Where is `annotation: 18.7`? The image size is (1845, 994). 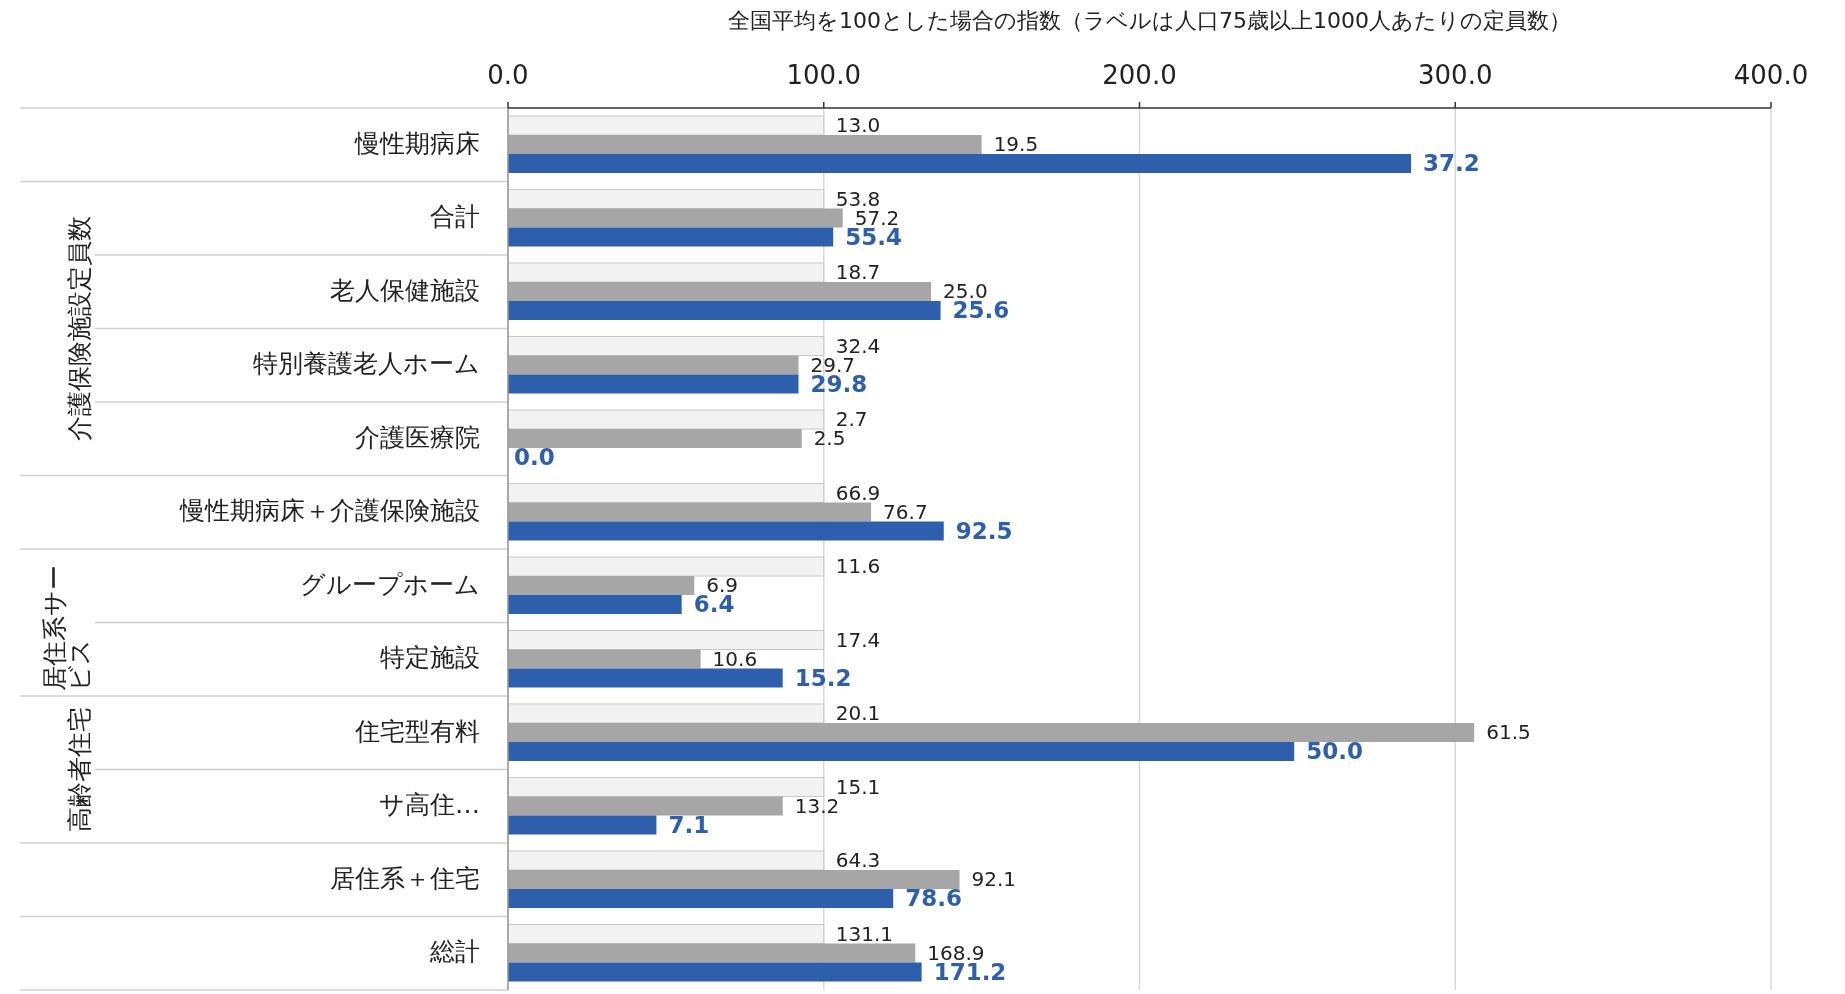
annotation: 18.7 is located at coordinates (858, 272).